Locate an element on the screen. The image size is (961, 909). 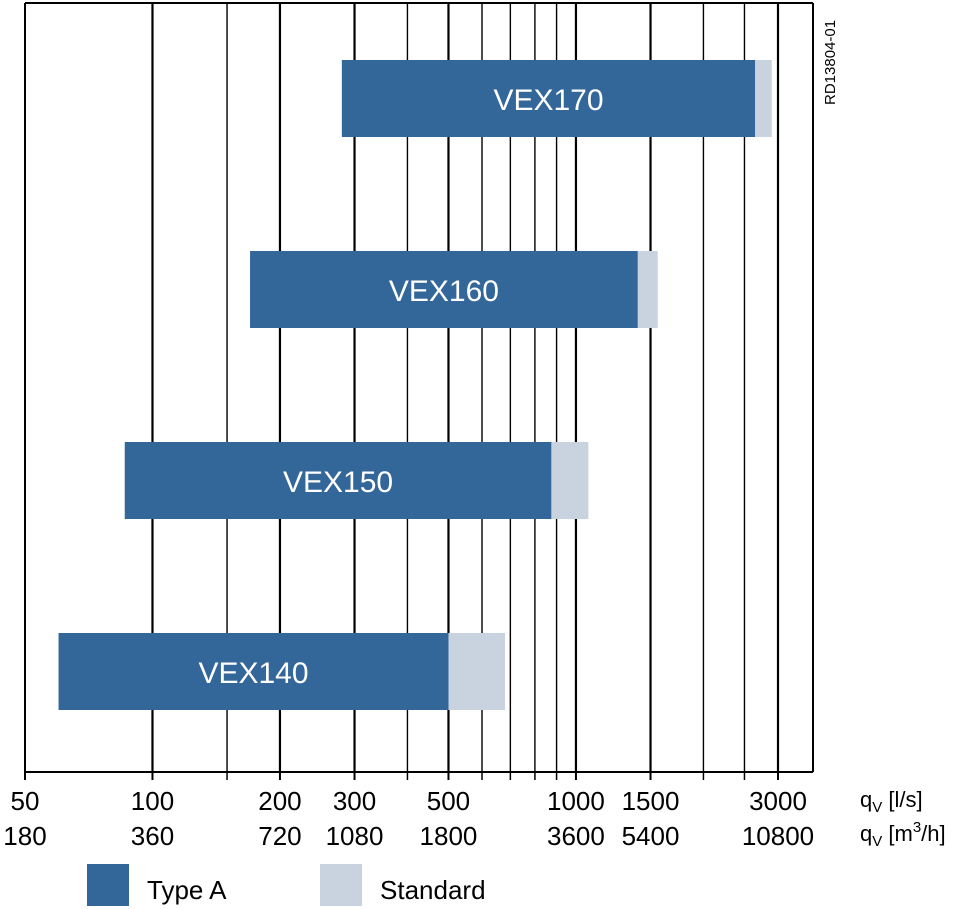
legend-label-type-a: Type A is located at coordinates (187, 890).